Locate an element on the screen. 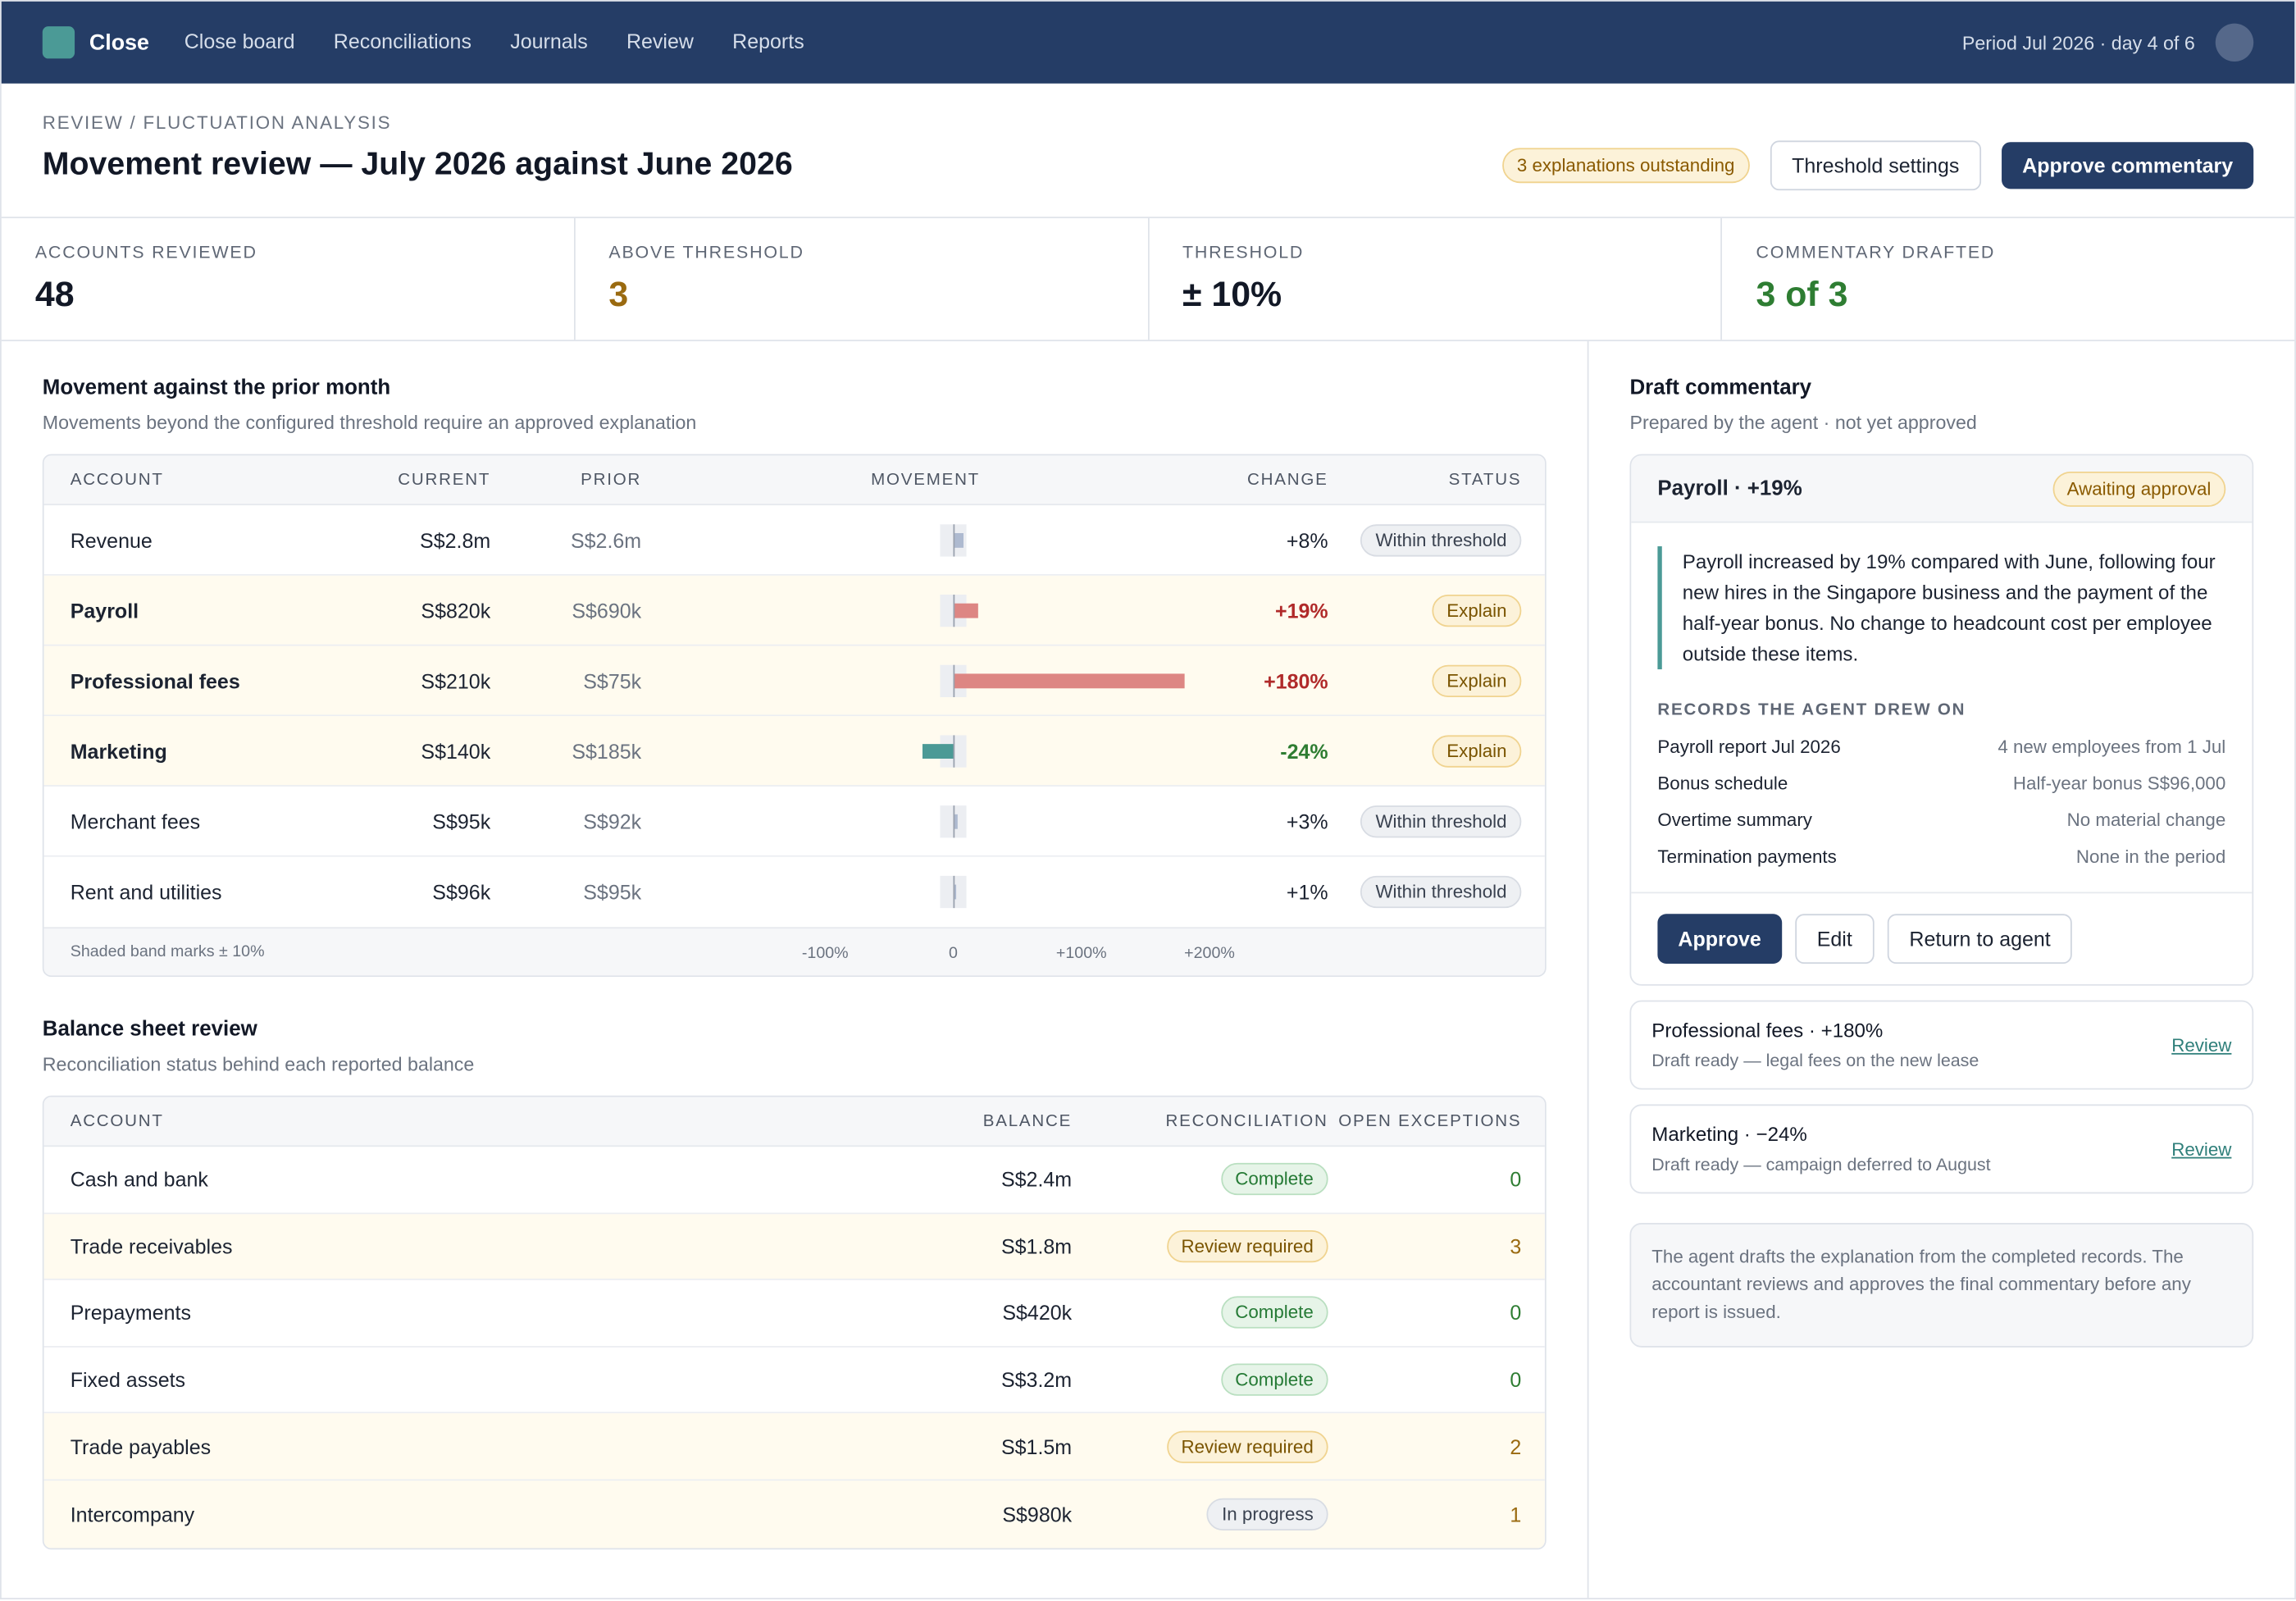 This screenshot has height=1601, width=2296. movement-bar is located at coordinates (955, 892).